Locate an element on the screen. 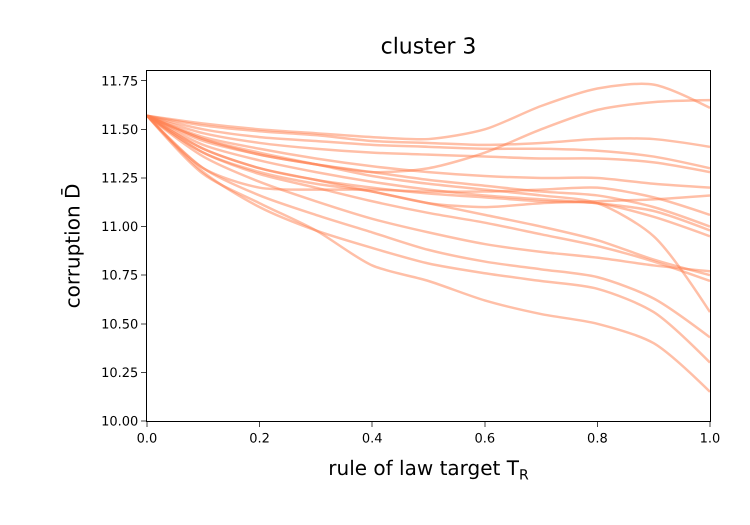 The width and height of the screenshot is (750, 525). chart-title: cluster 3 is located at coordinates (428, 47).